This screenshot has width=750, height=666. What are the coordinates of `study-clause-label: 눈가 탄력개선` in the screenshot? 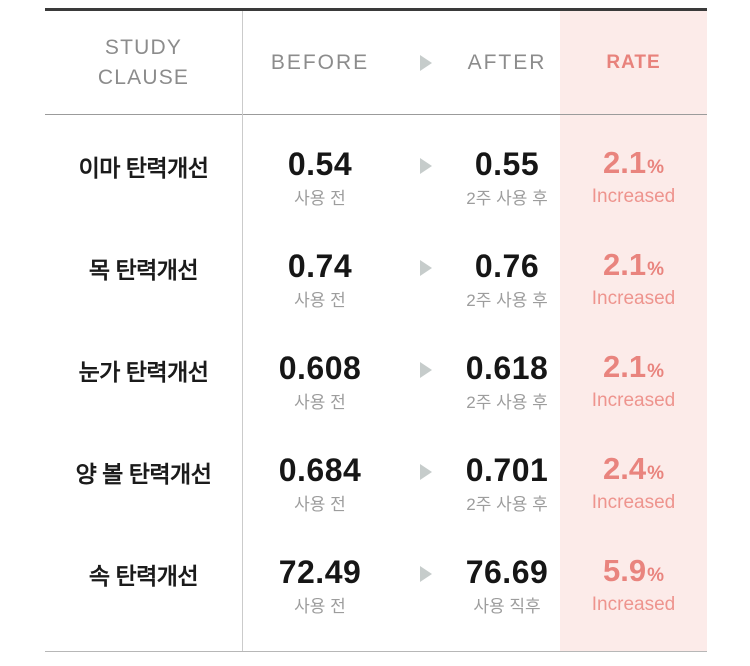 It's located at (143, 372).